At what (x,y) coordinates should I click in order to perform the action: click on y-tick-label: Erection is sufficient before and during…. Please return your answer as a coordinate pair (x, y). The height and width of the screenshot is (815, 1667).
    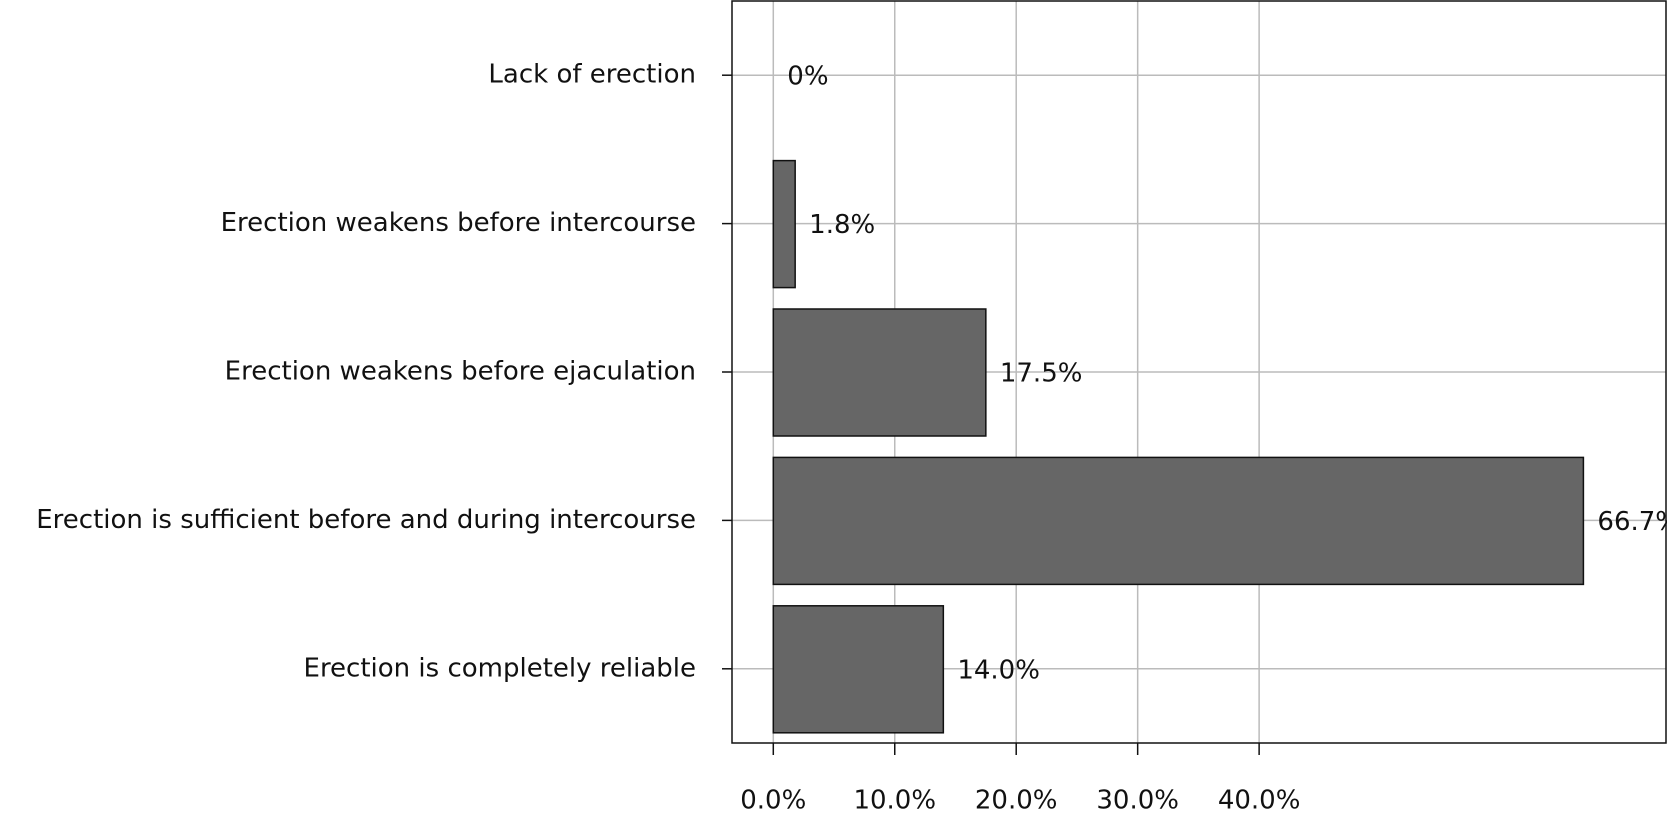
    Looking at the image, I should click on (366, 520).